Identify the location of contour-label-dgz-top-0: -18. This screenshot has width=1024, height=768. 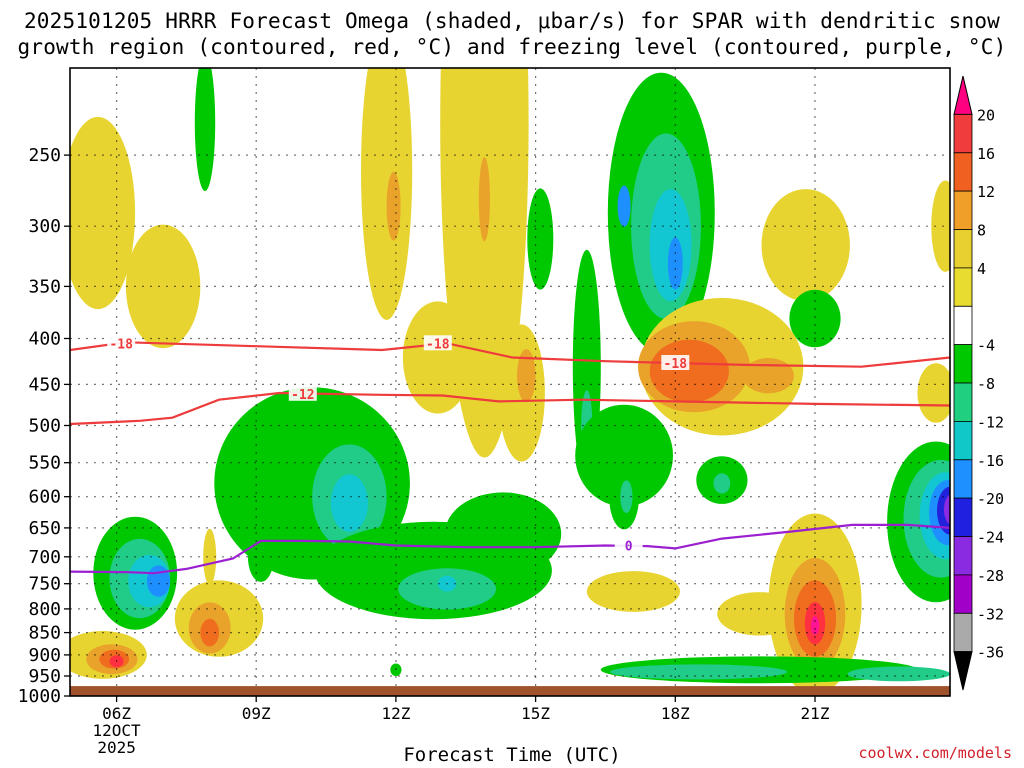
(121, 344).